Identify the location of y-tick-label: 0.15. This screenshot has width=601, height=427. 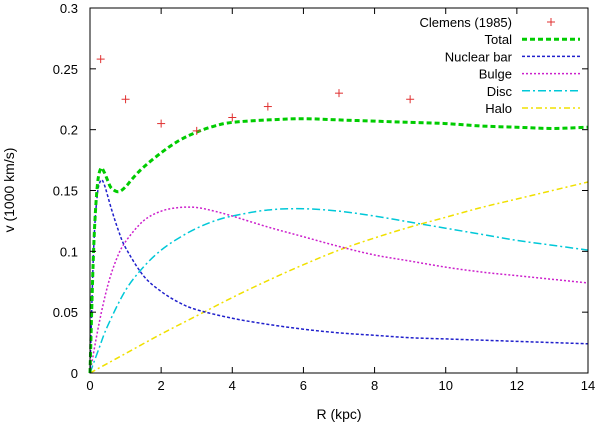
(65, 191).